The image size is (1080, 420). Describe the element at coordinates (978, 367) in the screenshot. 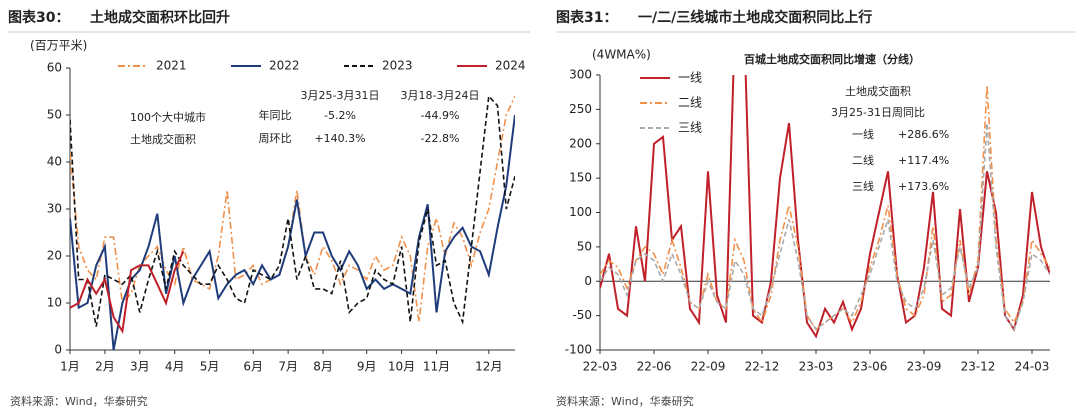

I see `x-tick-label: 23-12` at that location.